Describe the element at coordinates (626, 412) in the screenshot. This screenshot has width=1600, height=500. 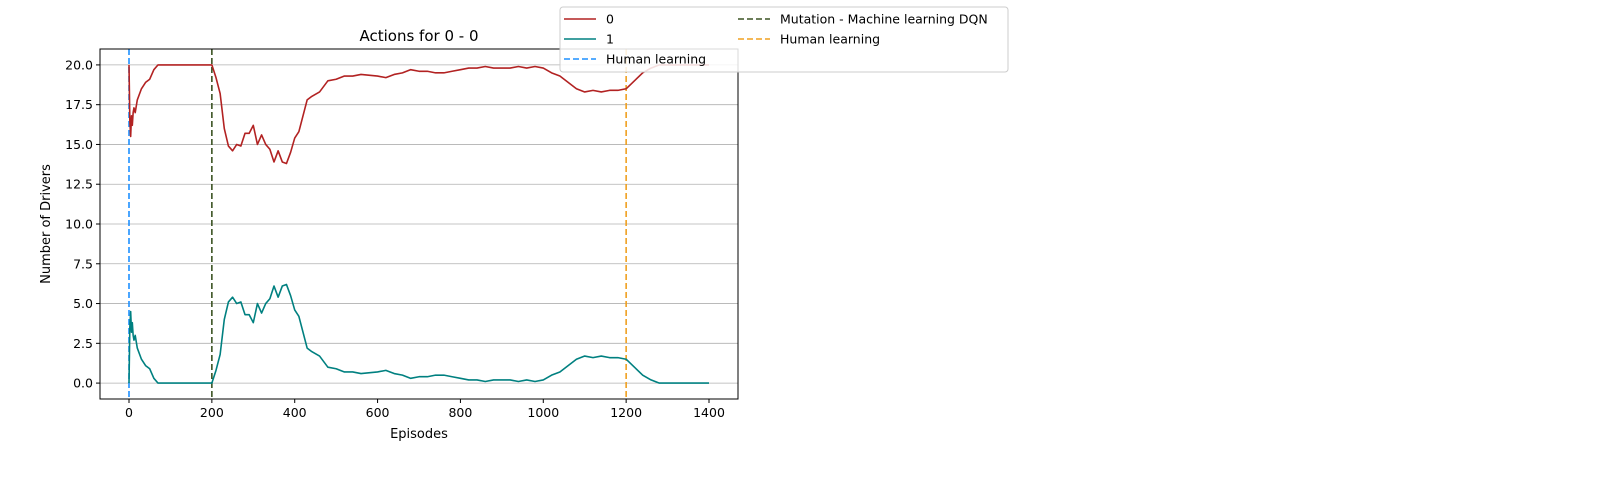
I see `x-tick-label: 1200` at that location.